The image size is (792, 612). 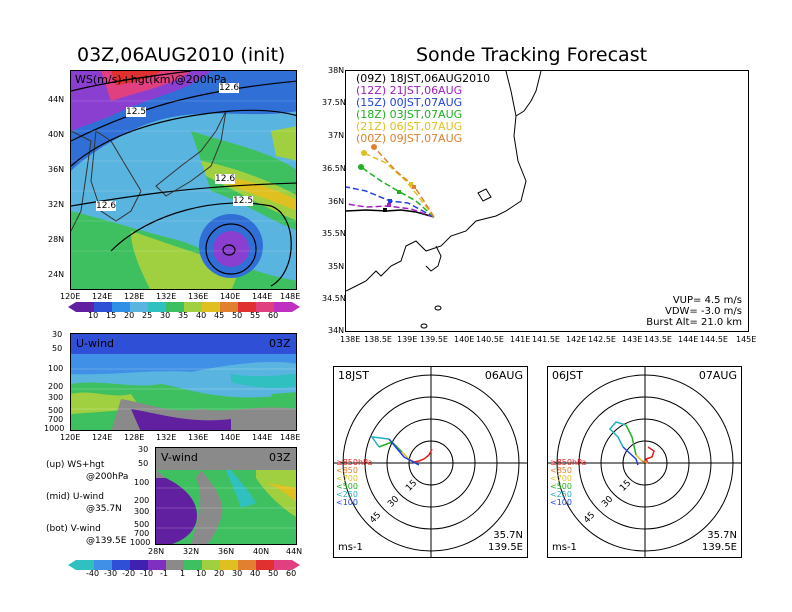 I want to click on wind-speed-field, so click(x=183, y=180).